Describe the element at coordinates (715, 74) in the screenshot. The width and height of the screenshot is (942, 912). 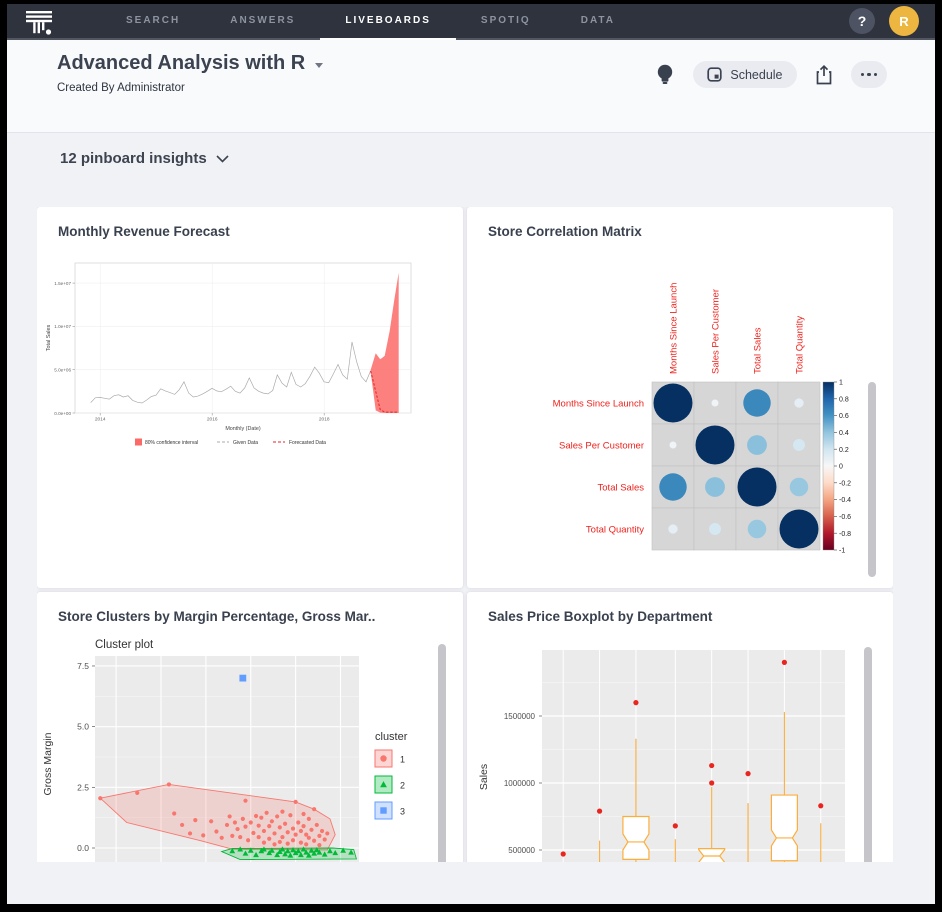
I see `schedule-icon` at that location.